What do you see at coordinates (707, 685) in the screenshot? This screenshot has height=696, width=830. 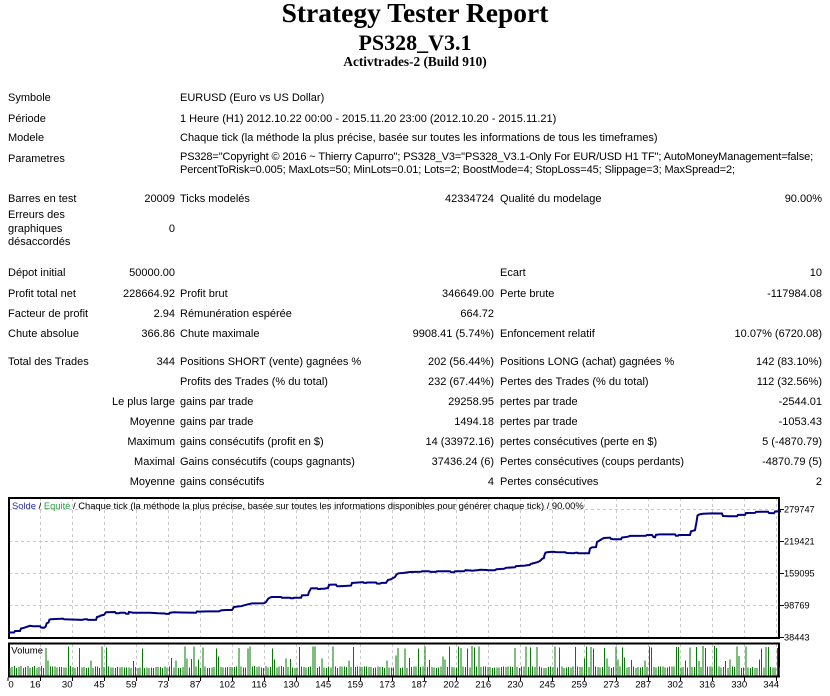 I see `svg-text: 316` at bounding box center [707, 685].